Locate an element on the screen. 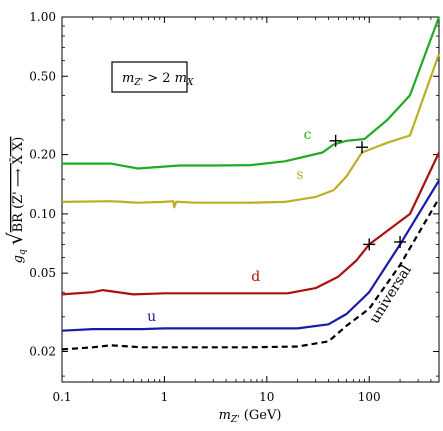 This screenshot has height=431, width=443. series-label-u: u is located at coordinates (151, 317).